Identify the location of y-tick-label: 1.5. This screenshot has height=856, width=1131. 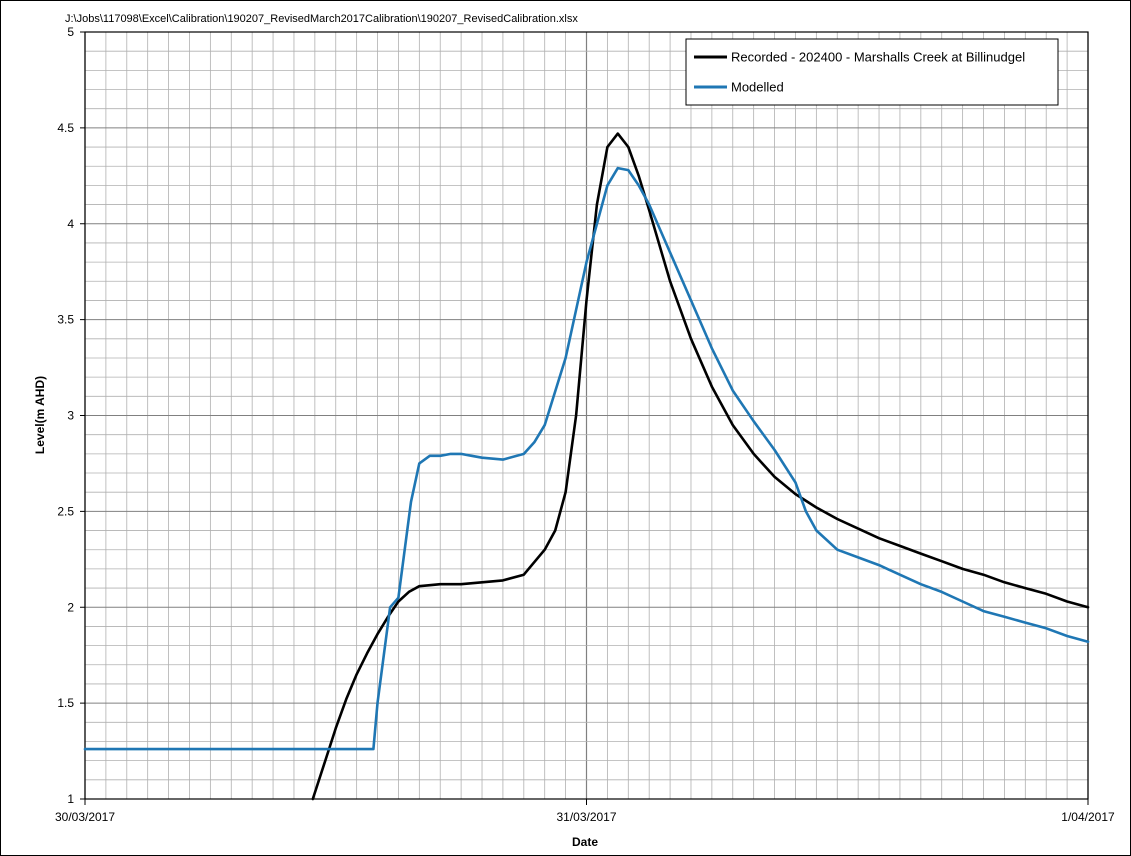
(65, 703).